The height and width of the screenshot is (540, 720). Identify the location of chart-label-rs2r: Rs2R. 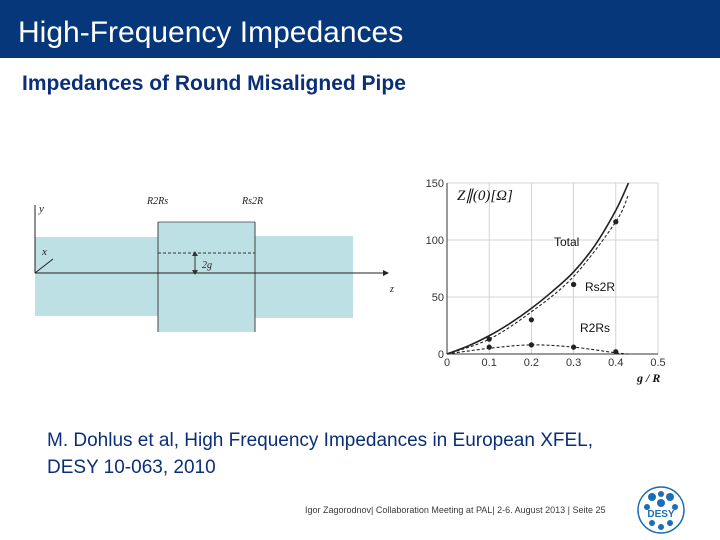
(600, 287).